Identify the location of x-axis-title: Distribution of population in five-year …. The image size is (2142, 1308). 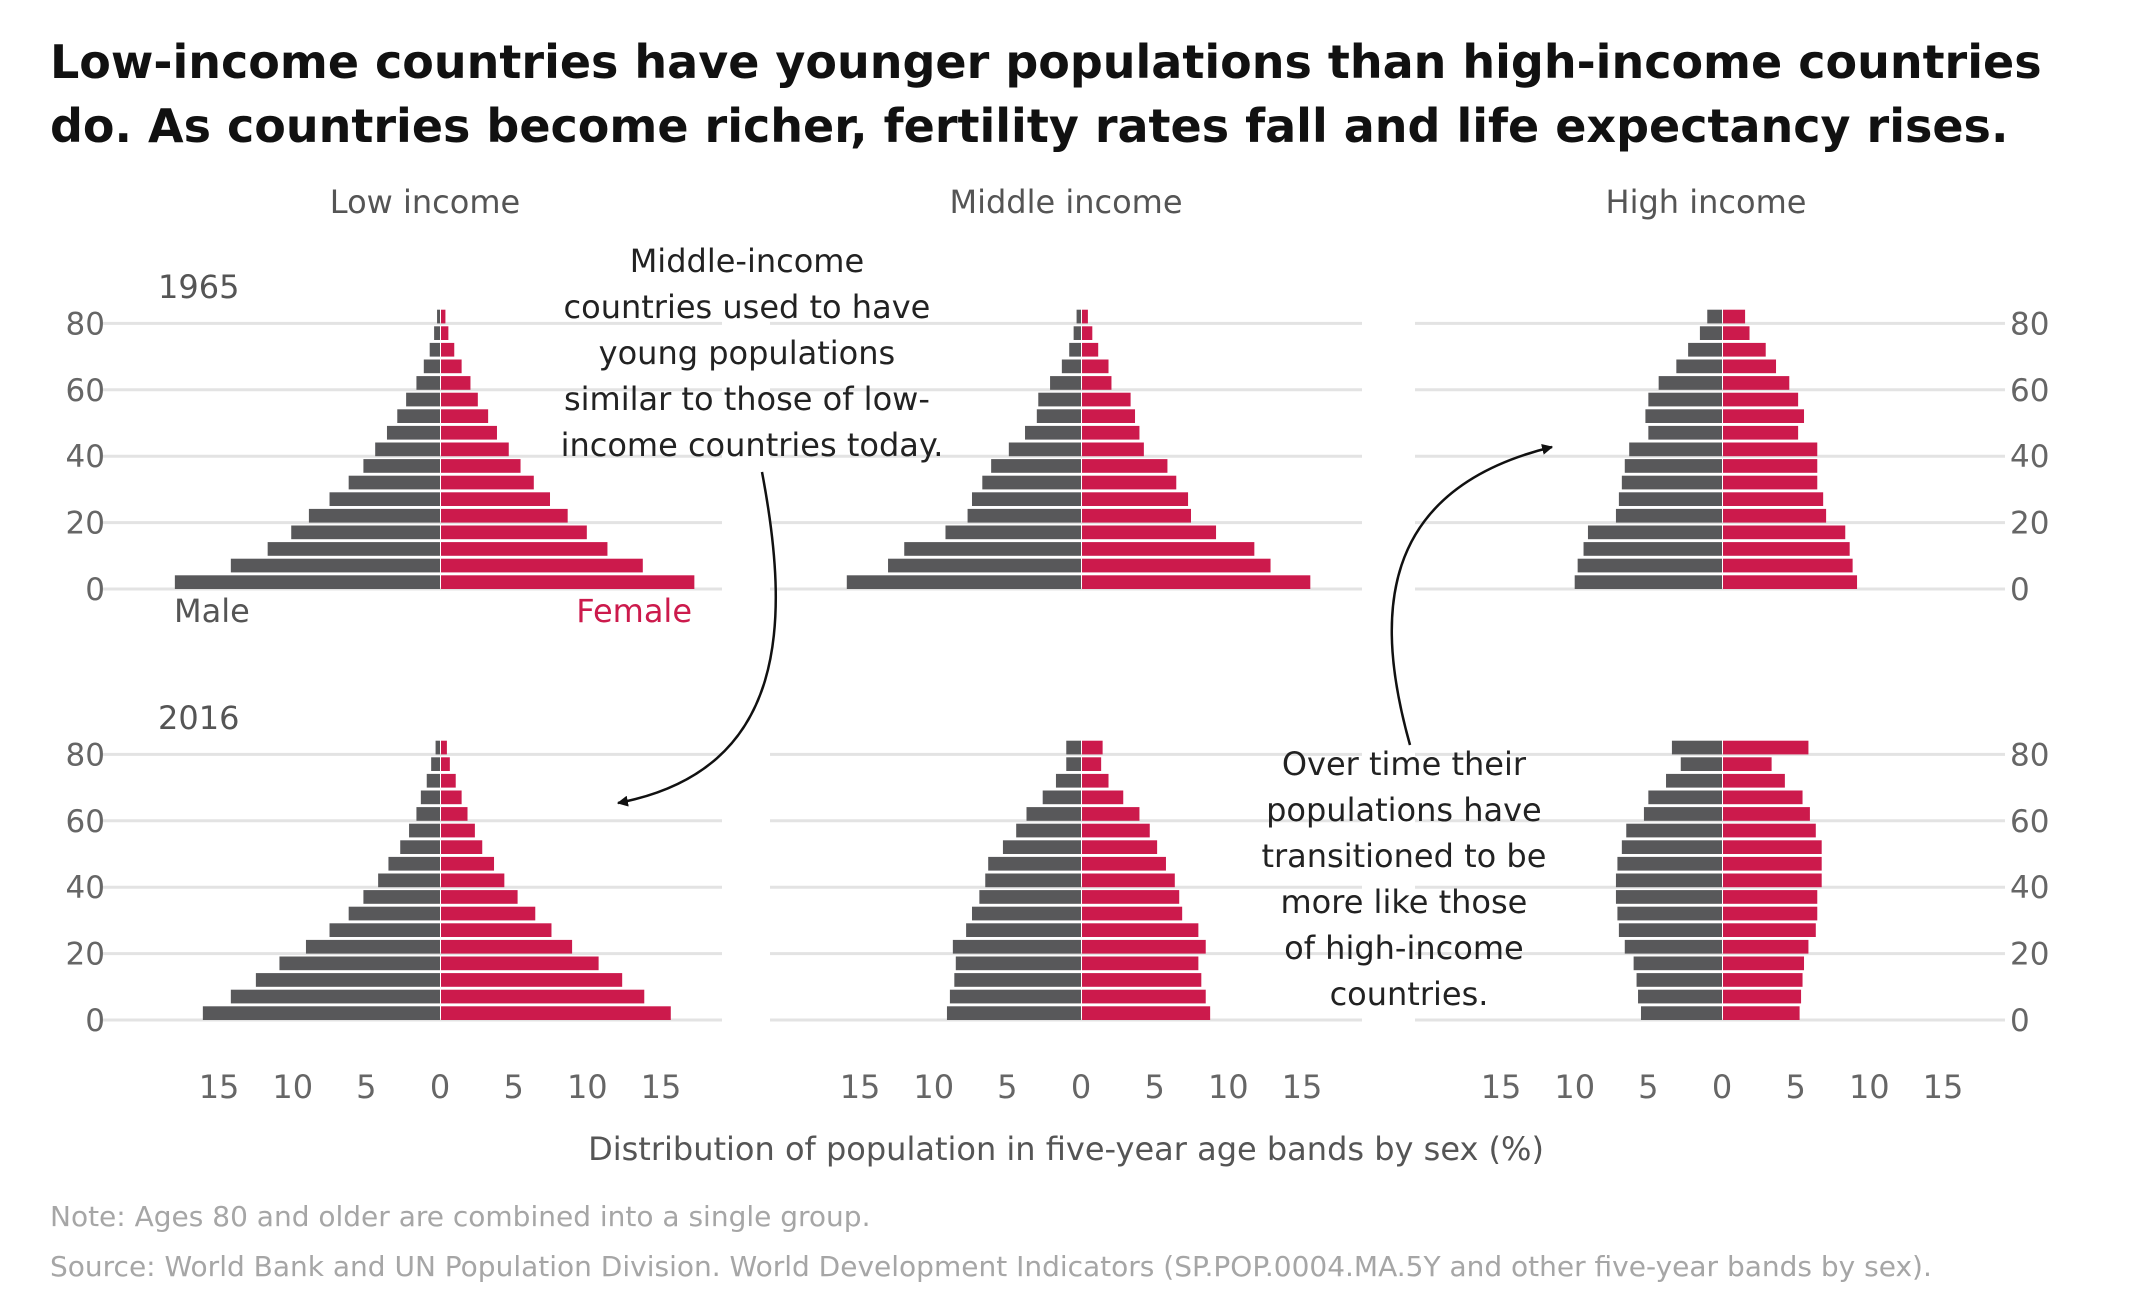
(1066, 1149).